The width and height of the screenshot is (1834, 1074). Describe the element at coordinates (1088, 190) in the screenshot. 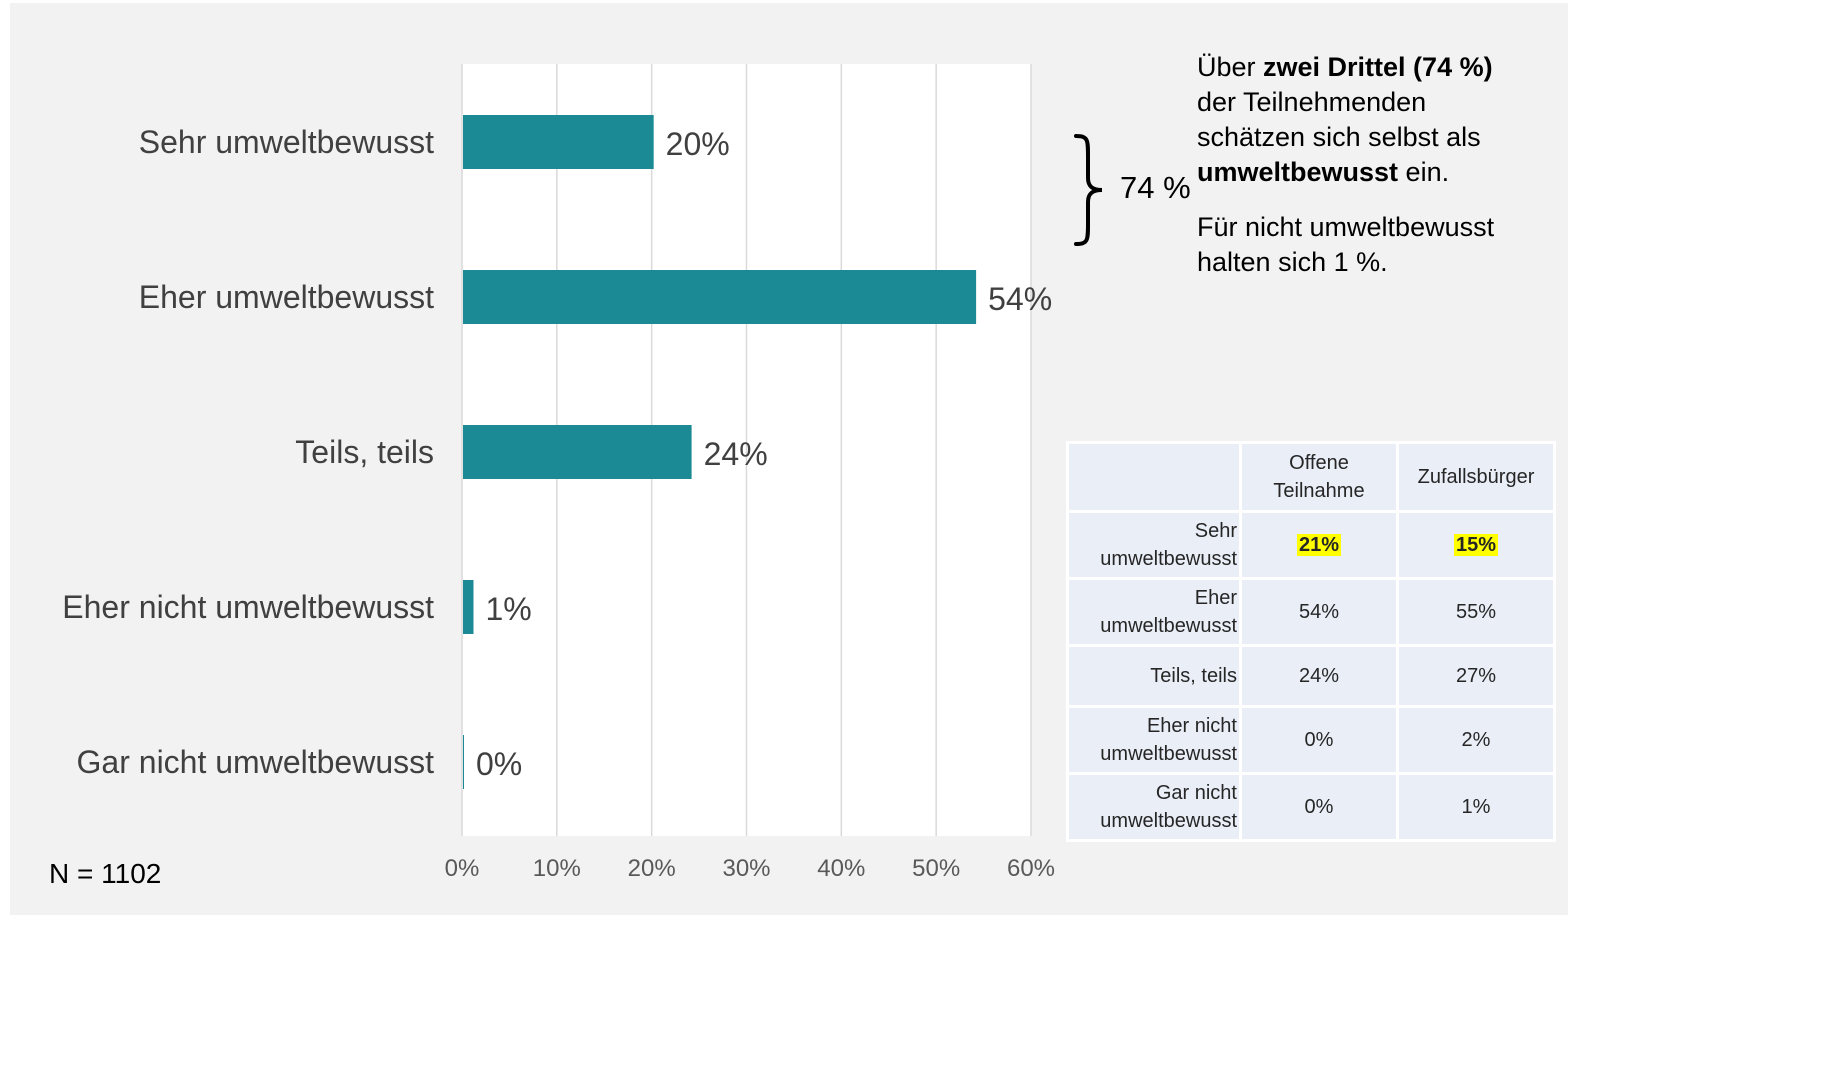

I see `brace-icon` at that location.